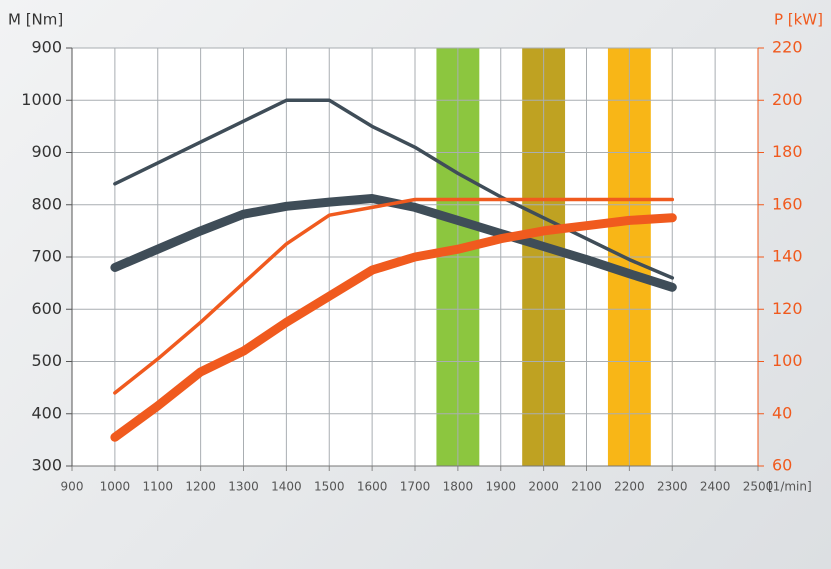  What do you see at coordinates (787, 203) in the screenshot?
I see `y2-tick-label: 160` at bounding box center [787, 203].